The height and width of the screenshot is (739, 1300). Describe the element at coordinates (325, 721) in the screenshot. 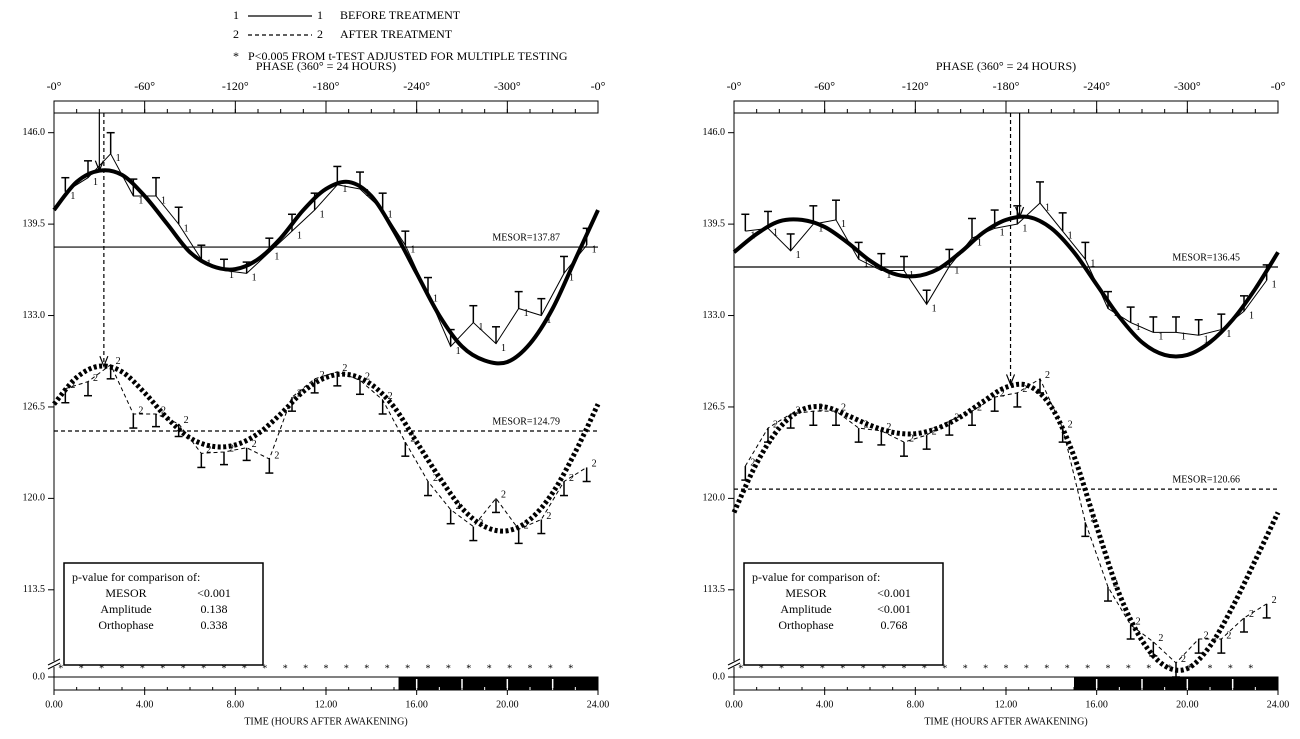

I see `x-axis-title: TIME (HOURS AFTER AWAKENING)` at that location.